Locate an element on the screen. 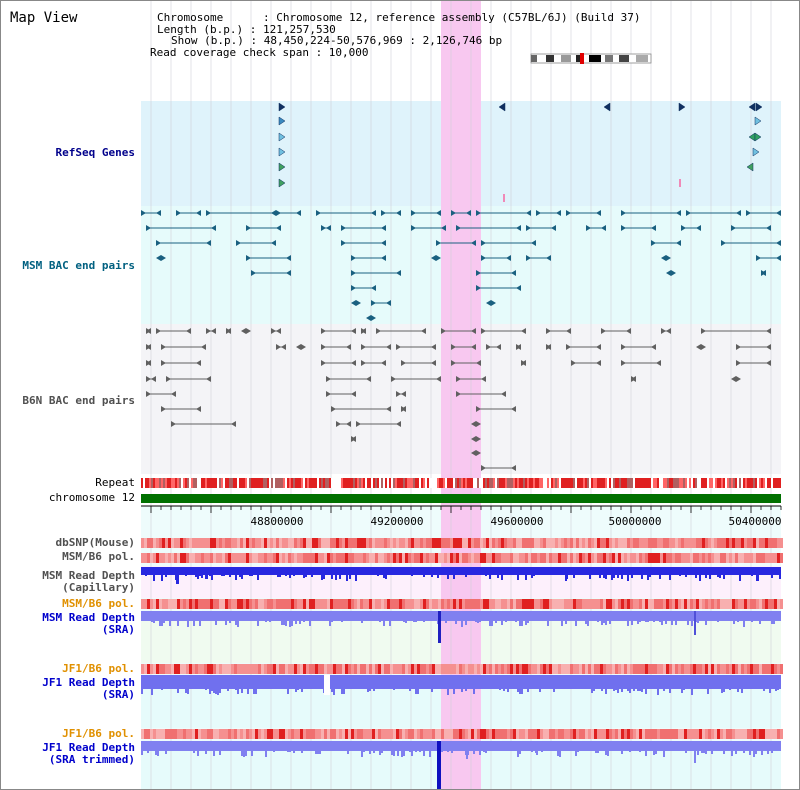 This screenshot has width=800, height=790. jf1-pol-trimmed-track-label: JF1/B6 pol. is located at coordinates (98, 733).